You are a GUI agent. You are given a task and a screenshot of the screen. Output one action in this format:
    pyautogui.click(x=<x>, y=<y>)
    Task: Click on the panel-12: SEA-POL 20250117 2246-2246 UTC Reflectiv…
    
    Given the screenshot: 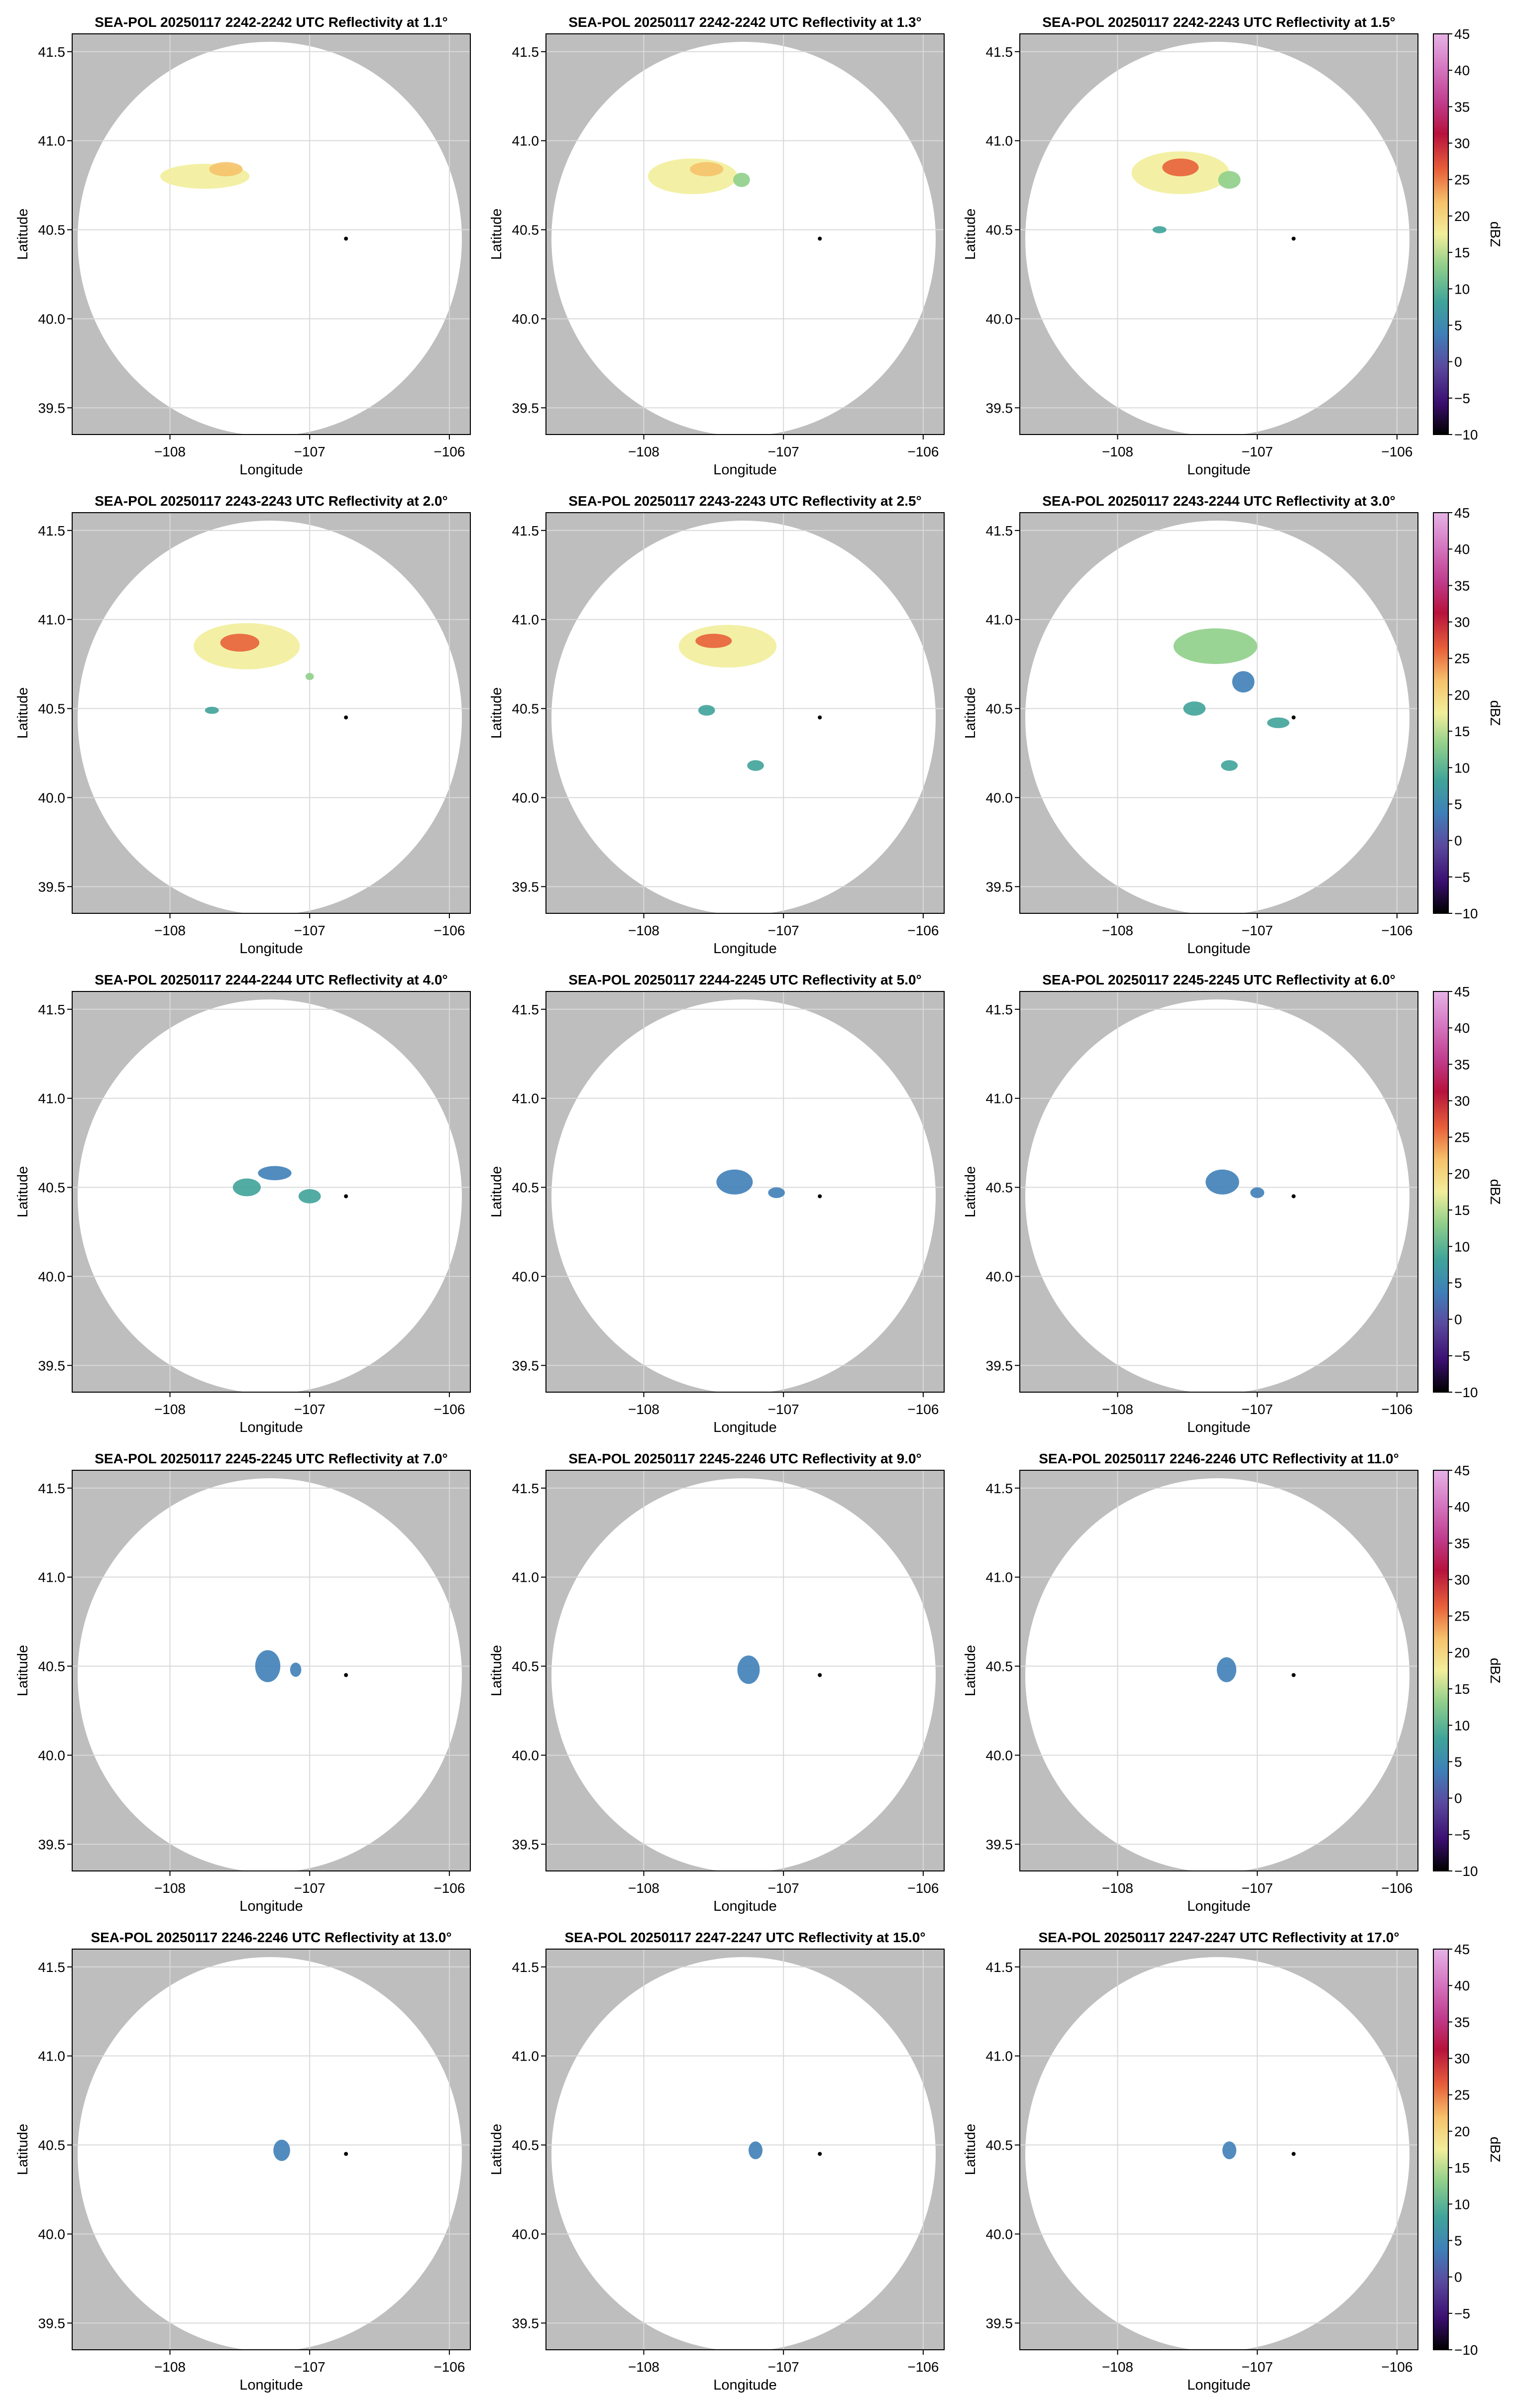 What is the action you would take?
    pyautogui.click(x=1233, y=1682)
    